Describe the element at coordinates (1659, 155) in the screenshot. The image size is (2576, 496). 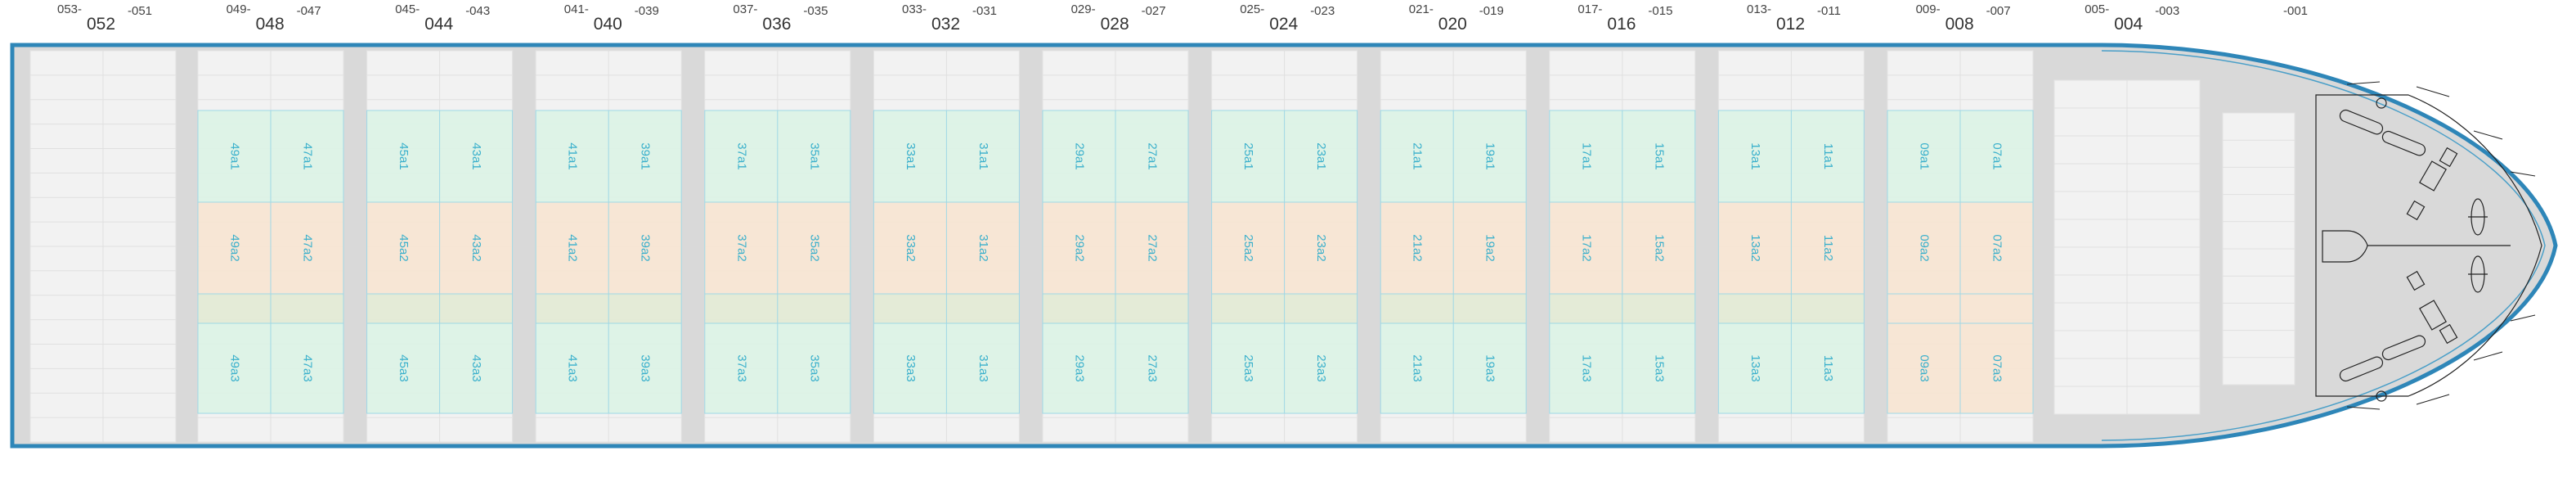
I see `stowage-cell-label: 15a1` at that location.